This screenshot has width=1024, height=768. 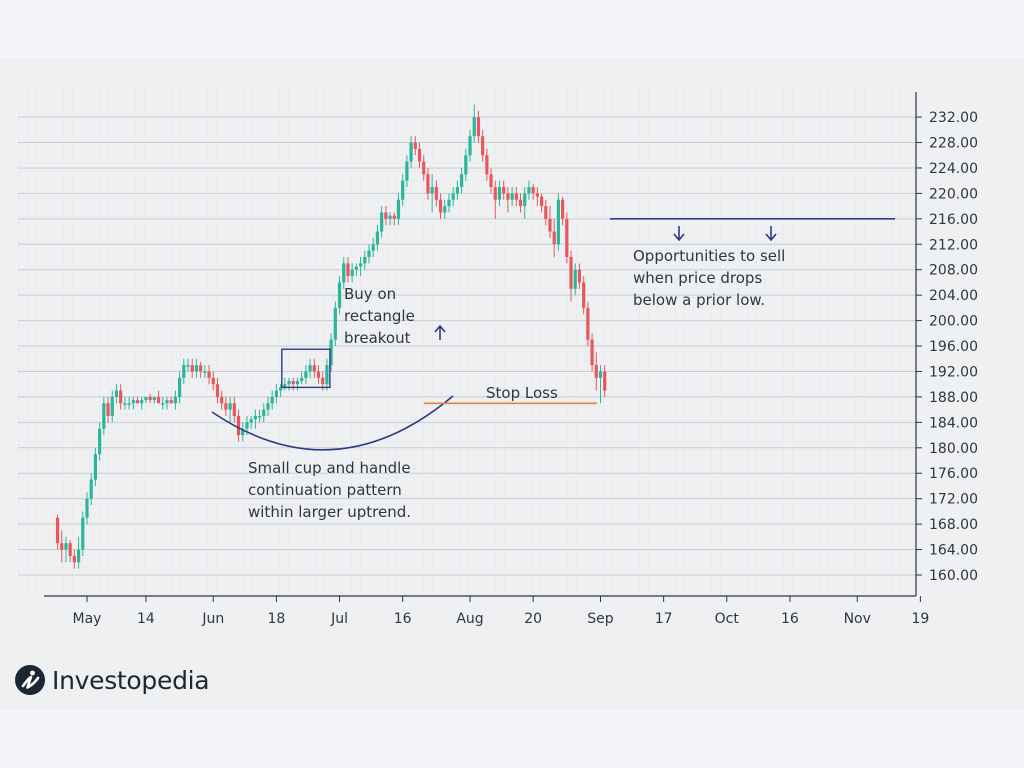 What do you see at coordinates (953, 144) in the screenshot?
I see `y-tick-label: 228.00` at bounding box center [953, 144].